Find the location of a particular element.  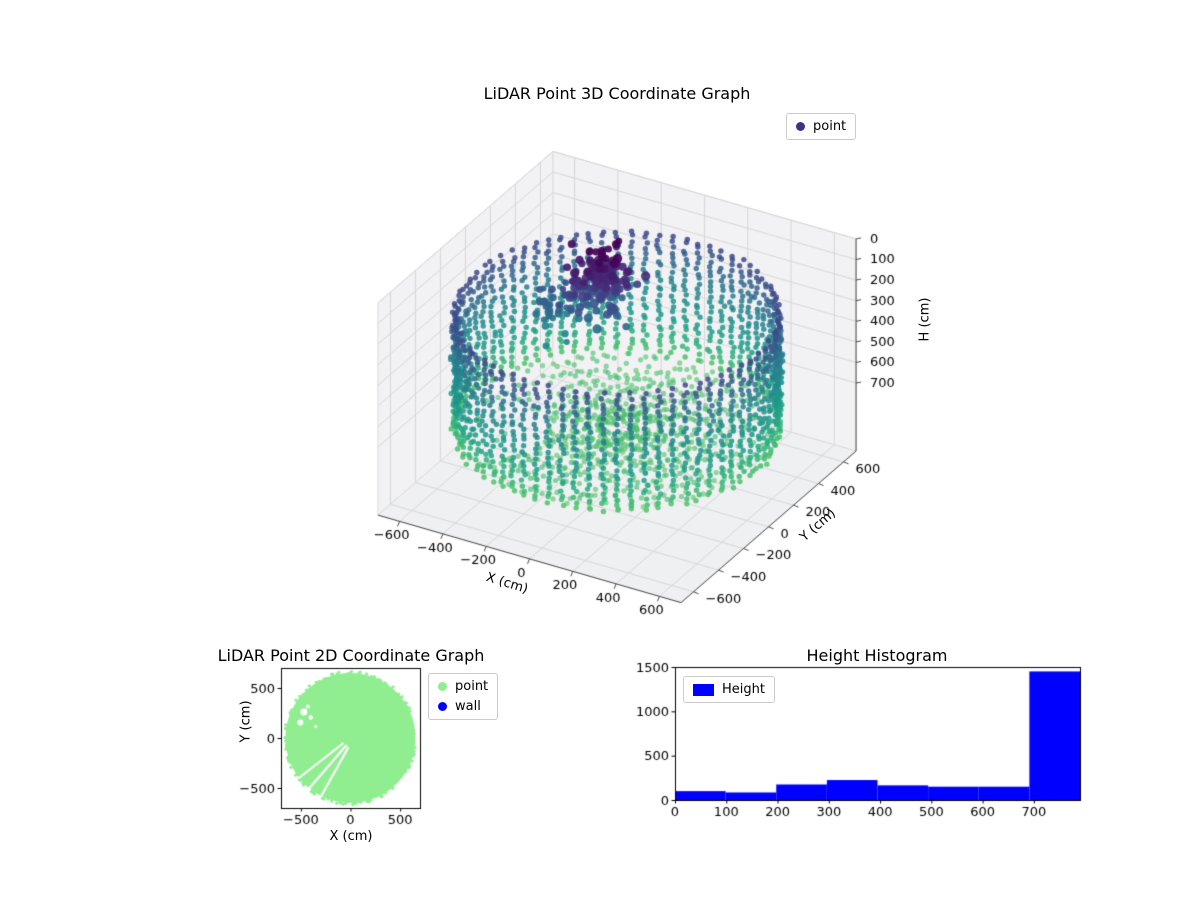

legend-item-point-2d: point is located at coordinates (463, 686).